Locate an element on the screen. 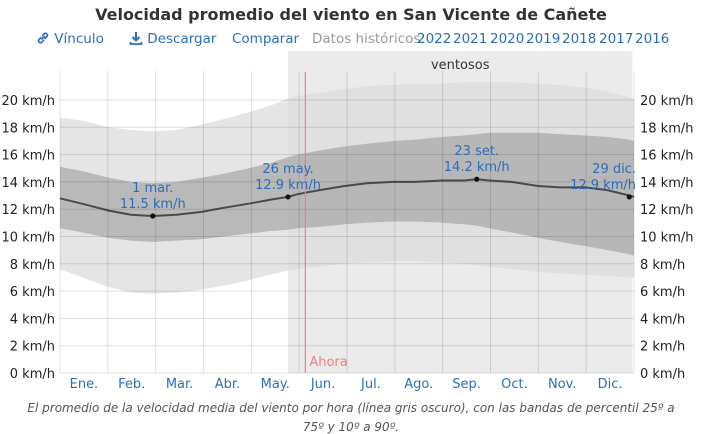 The width and height of the screenshot is (702, 434). x-tick-label: Abr. is located at coordinates (227, 384).